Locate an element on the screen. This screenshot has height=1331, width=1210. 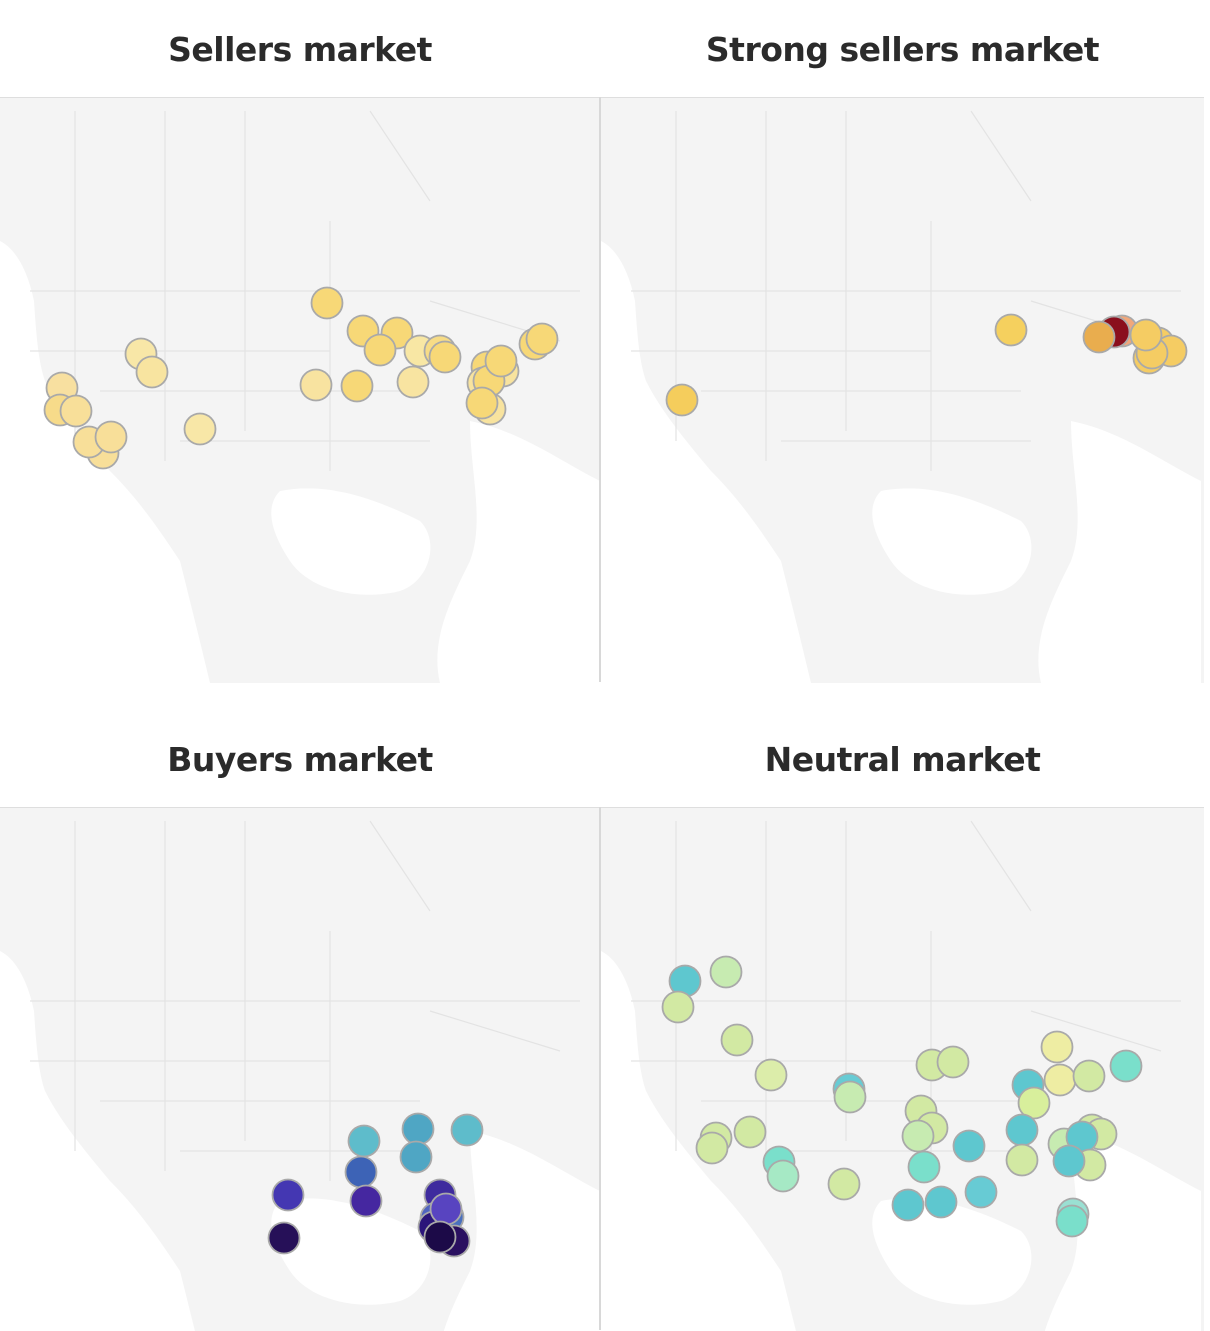
panel-title: Sellers market is located at coordinates (300, 49).